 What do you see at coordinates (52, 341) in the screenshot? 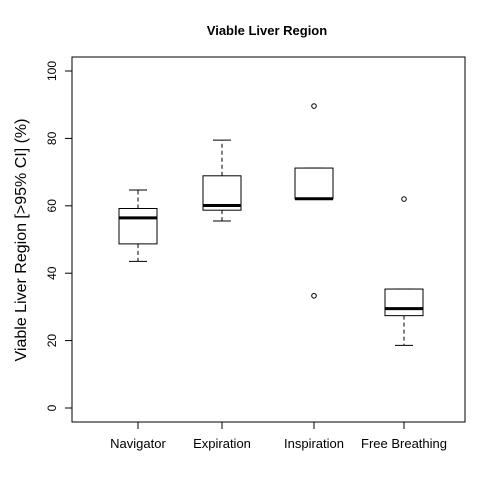
I see `y-tick-label: 20` at bounding box center [52, 341].